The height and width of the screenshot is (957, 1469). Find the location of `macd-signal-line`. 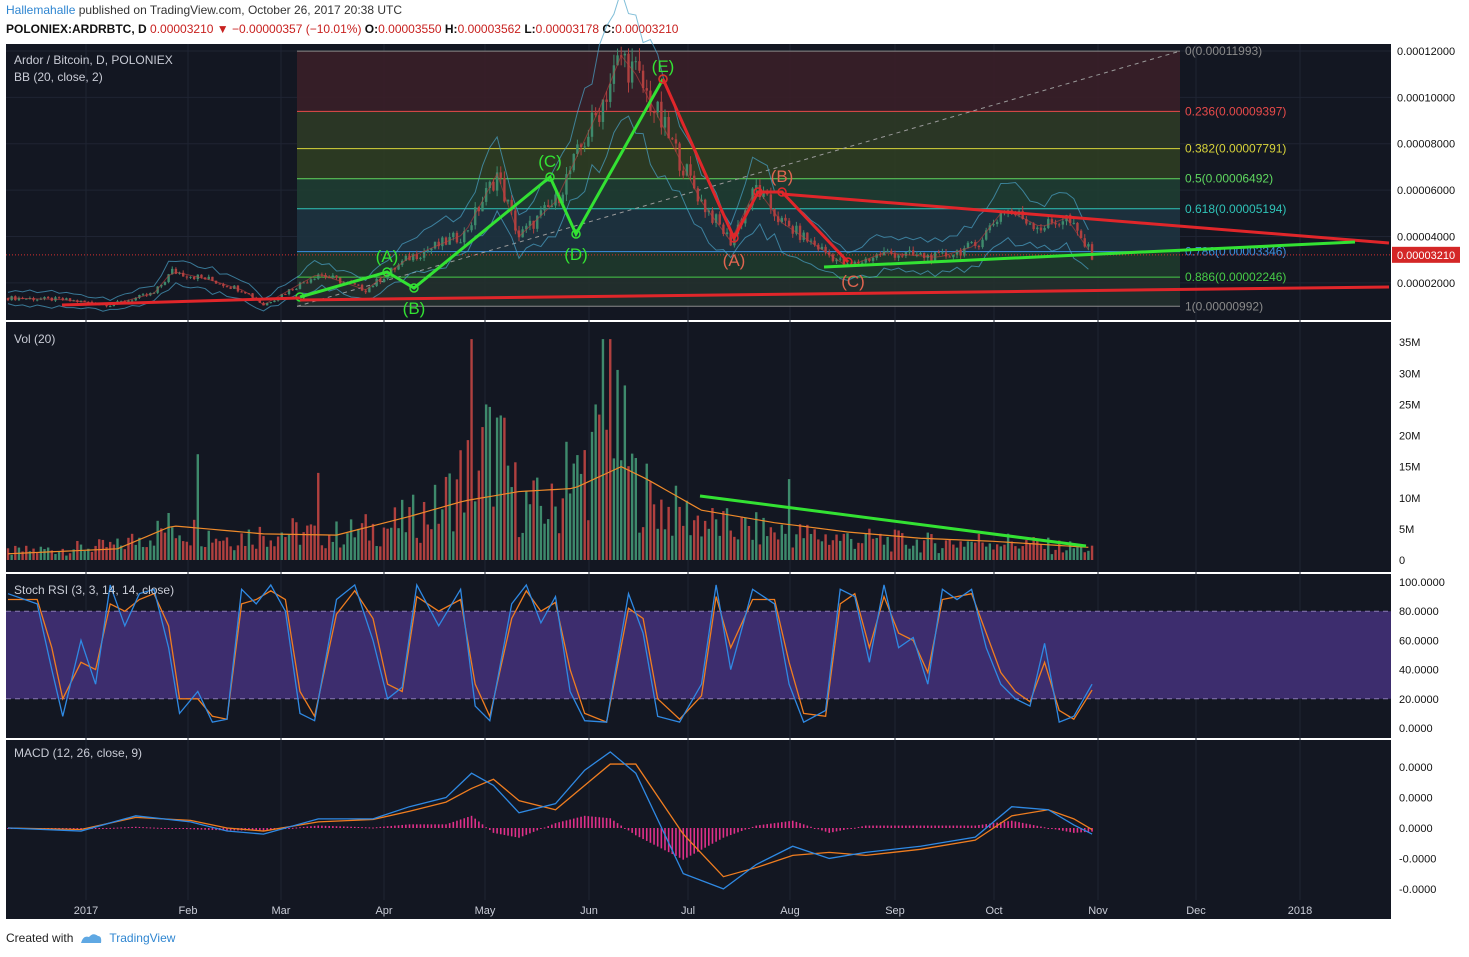

macd-signal-line is located at coordinates (550, 820).